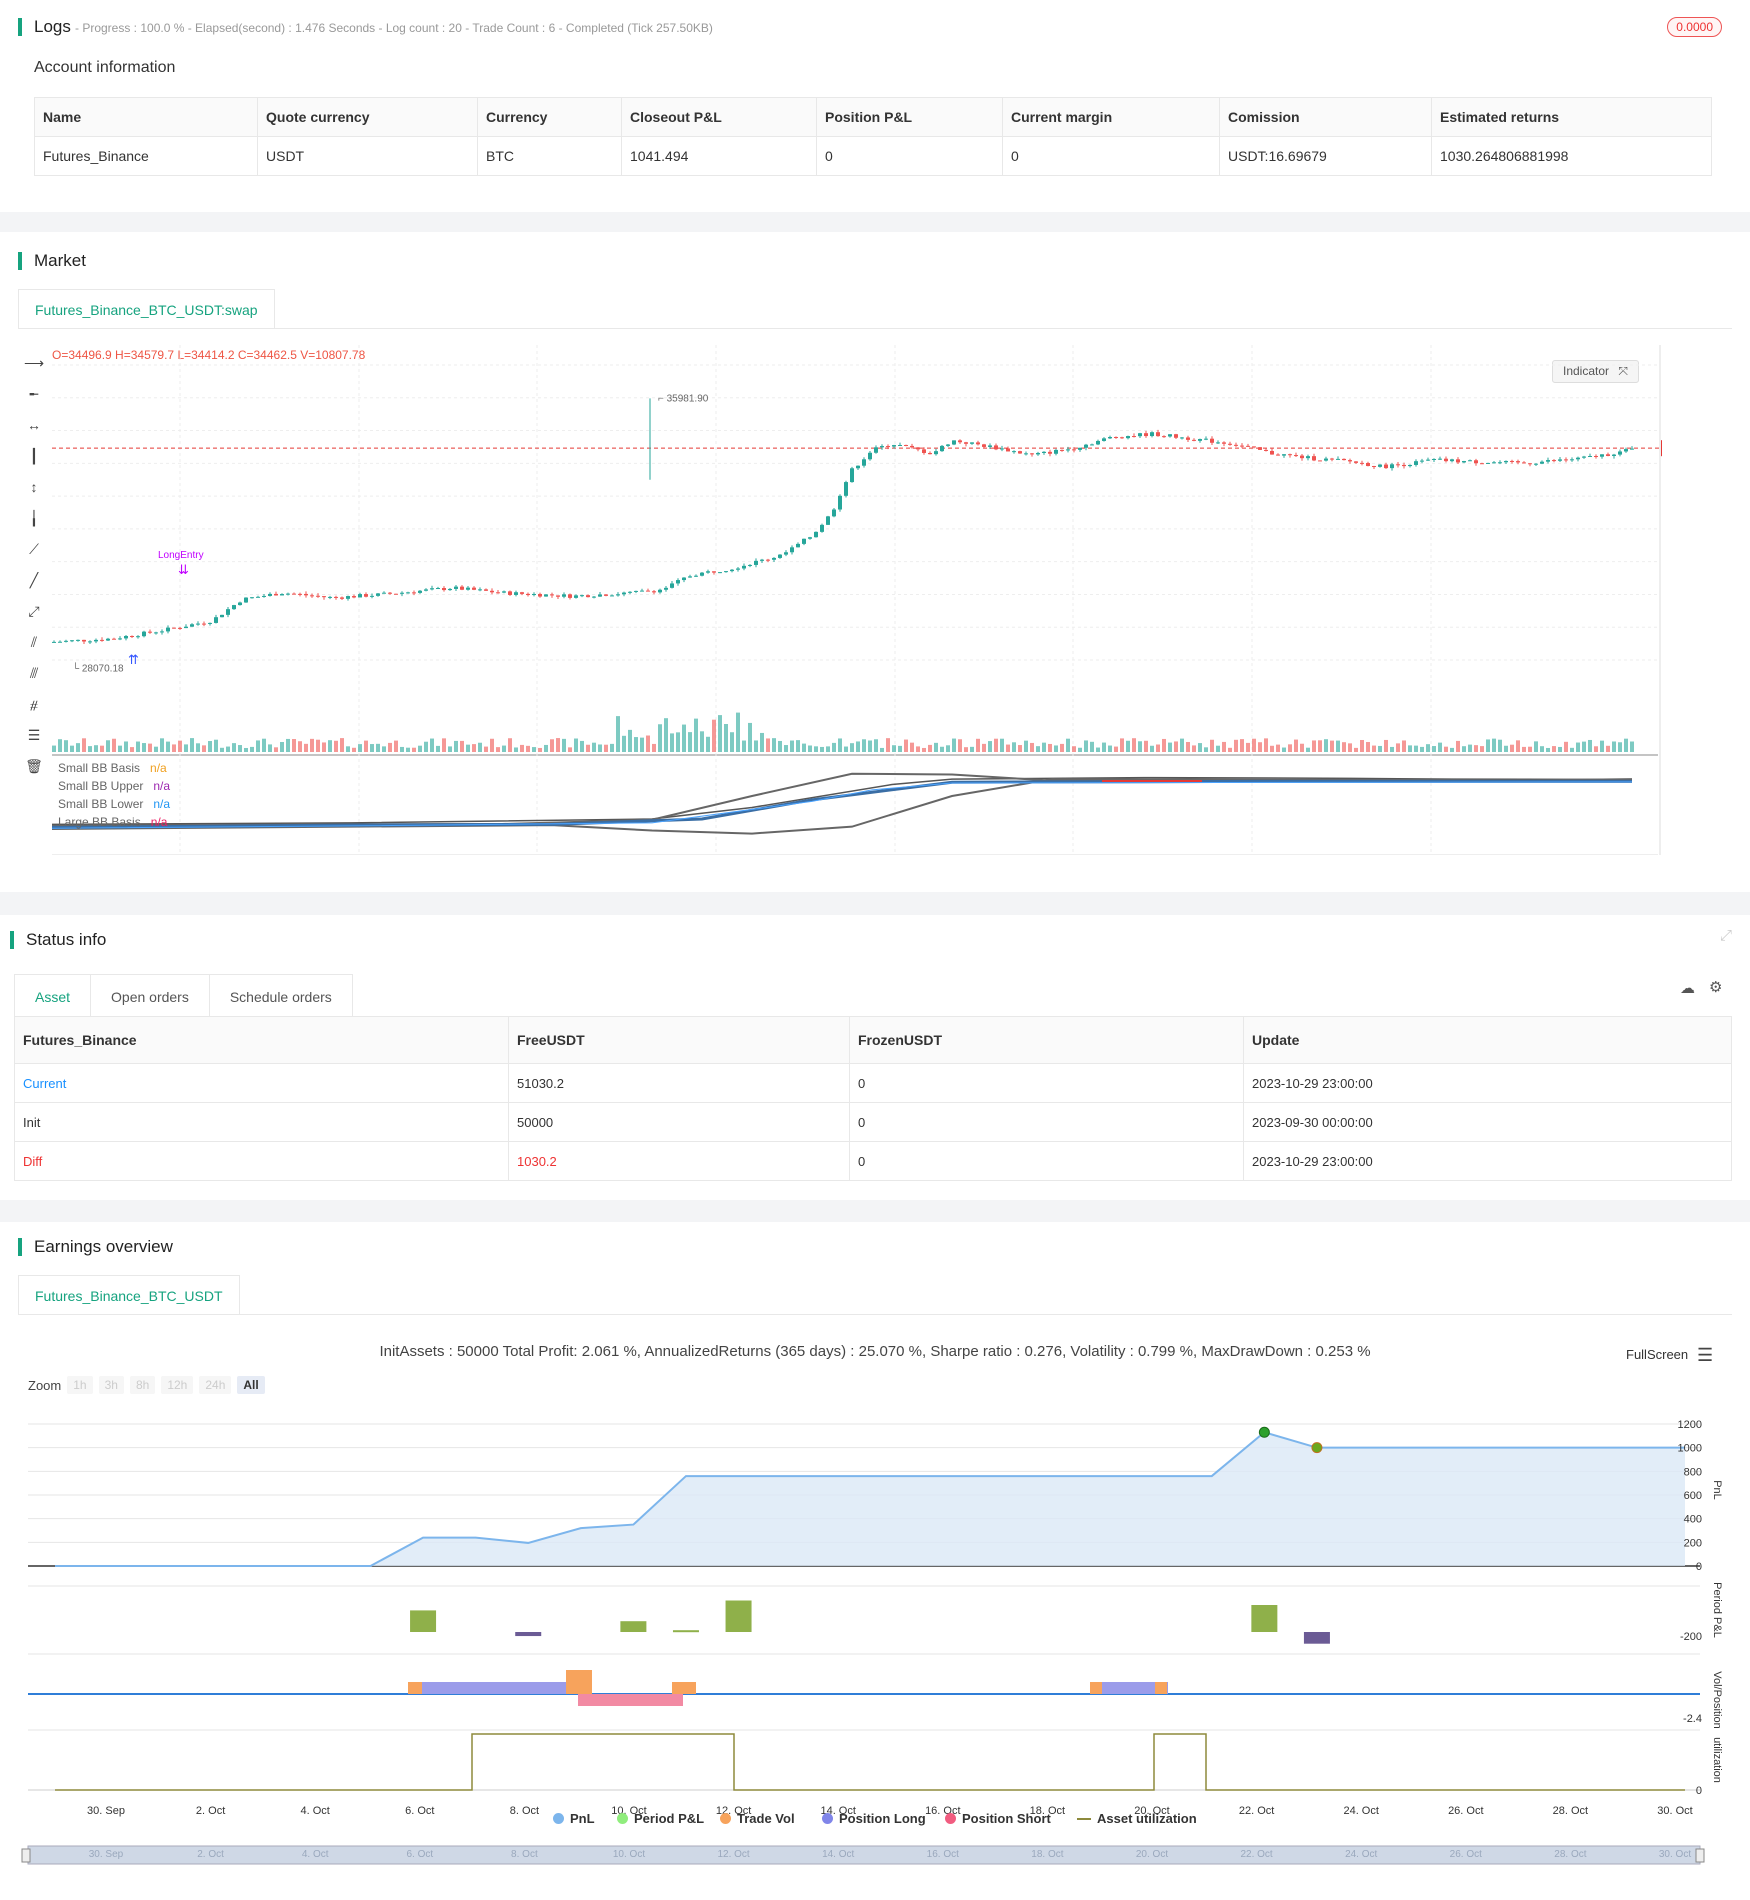  What do you see at coordinates (34, 394) in the screenshot?
I see `horizontal-line-icon: ╾` at bounding box center [34, 394].